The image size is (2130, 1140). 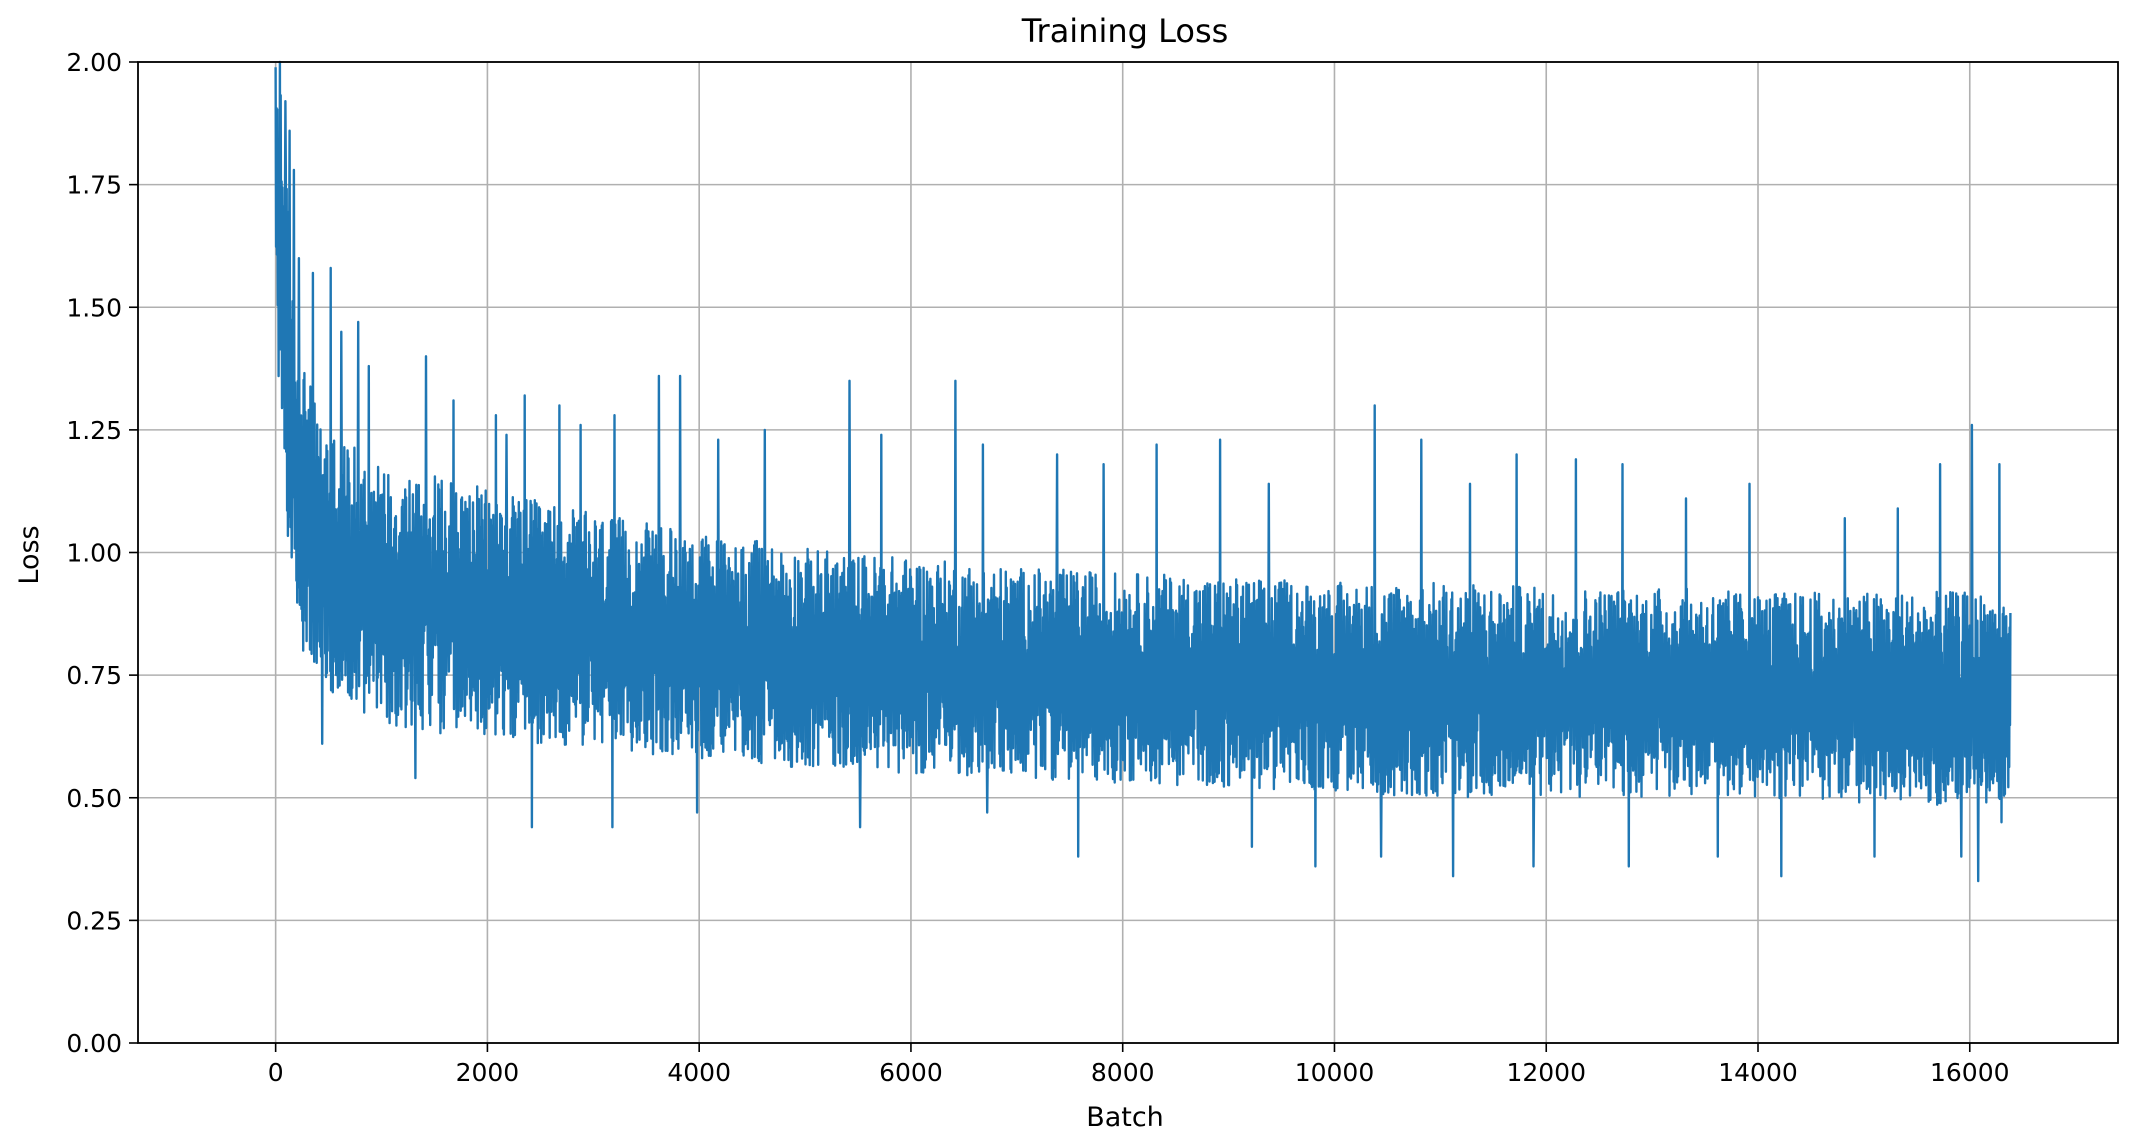 I want to click on y-tick-label: 1.75, so click(x=94, y=185).